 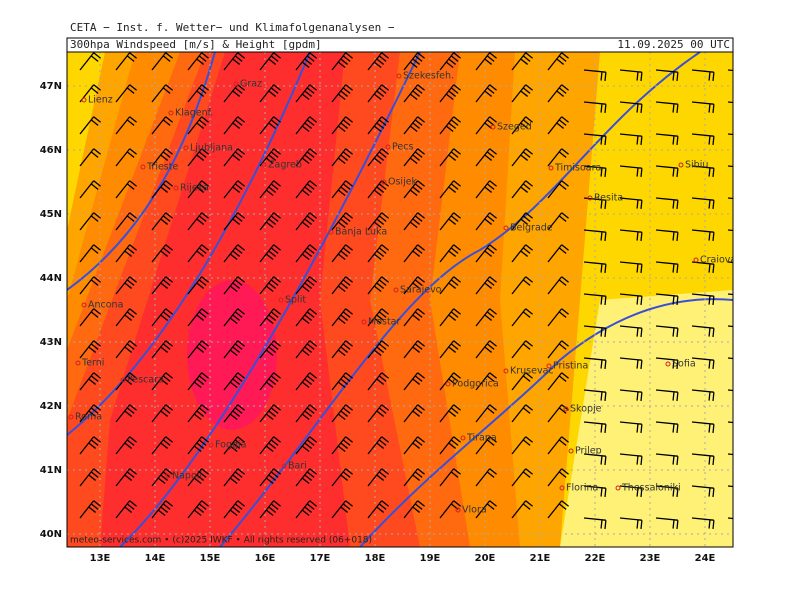 What do you see at coordinates (51, 470) in the screenshot?
I see `lat-label: 41N` at bounding box center [51, 470].